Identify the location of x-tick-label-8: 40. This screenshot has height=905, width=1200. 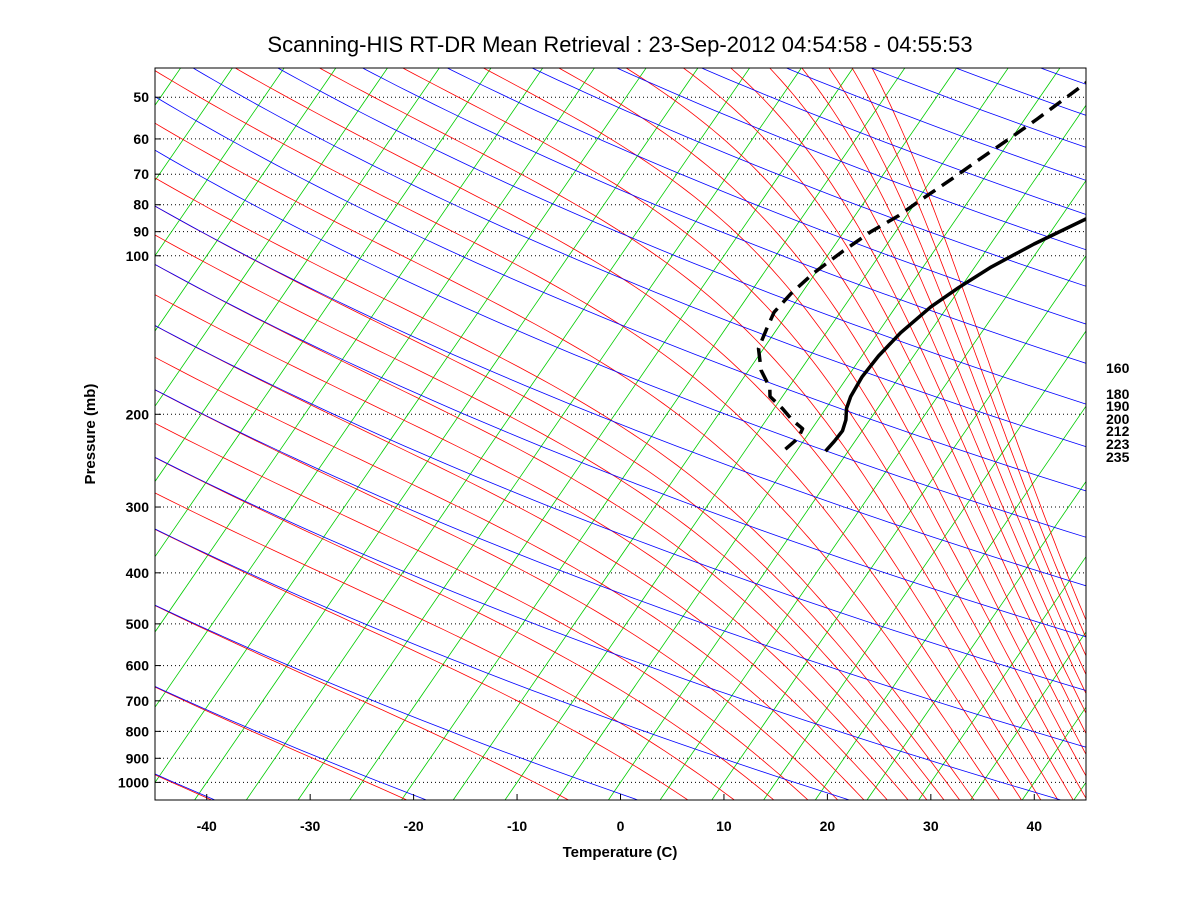
(1034, 826).